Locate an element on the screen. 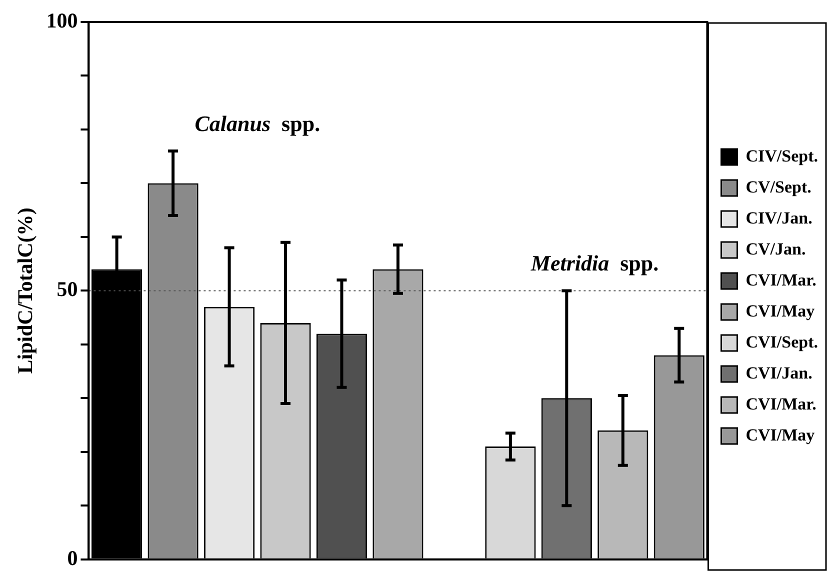 The image size is (830, 575). legend-label: CVI/Sept. is located at coordinates (782, 342).